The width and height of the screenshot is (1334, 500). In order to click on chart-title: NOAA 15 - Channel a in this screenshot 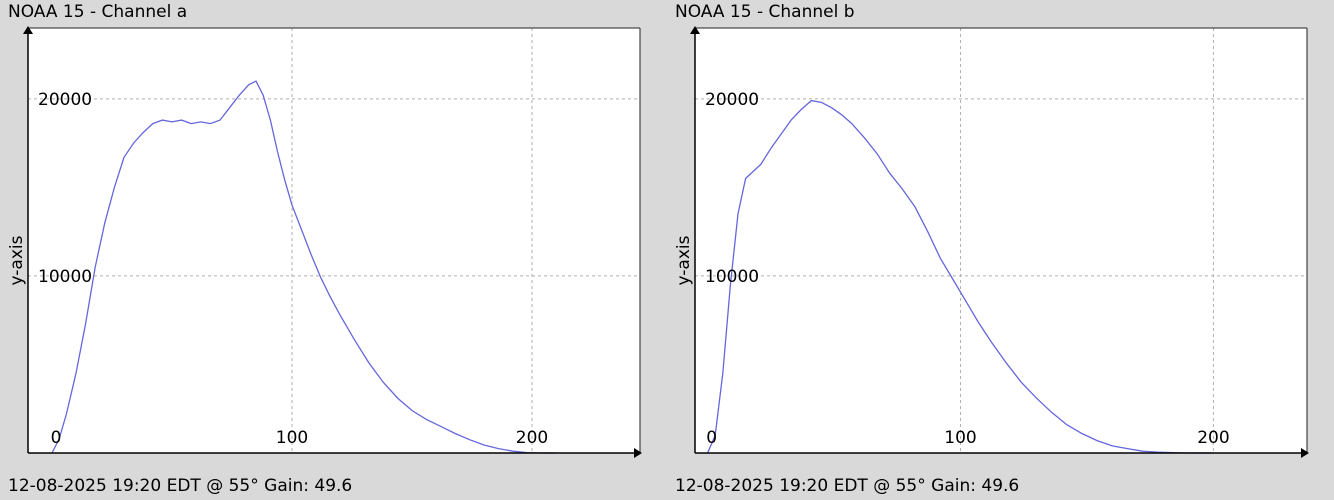, I will do `click(98, 12)`.